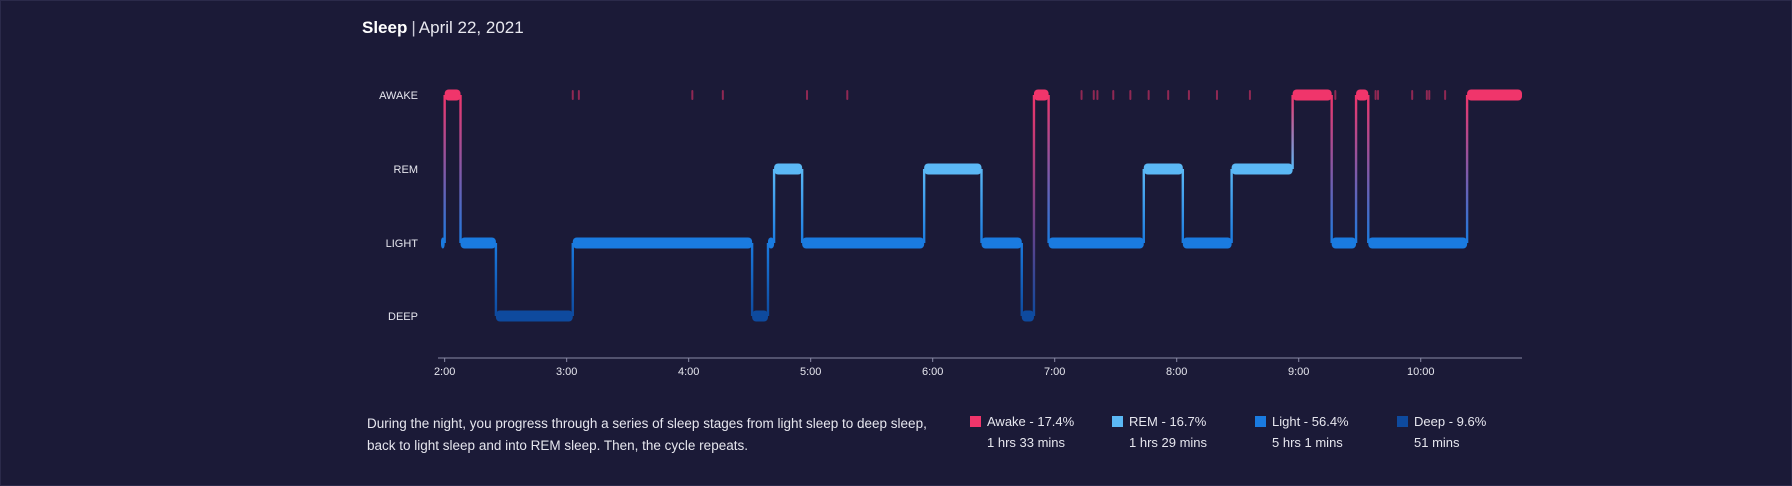  I want to click on x-tick-label: 5:00, so click(810, 372).